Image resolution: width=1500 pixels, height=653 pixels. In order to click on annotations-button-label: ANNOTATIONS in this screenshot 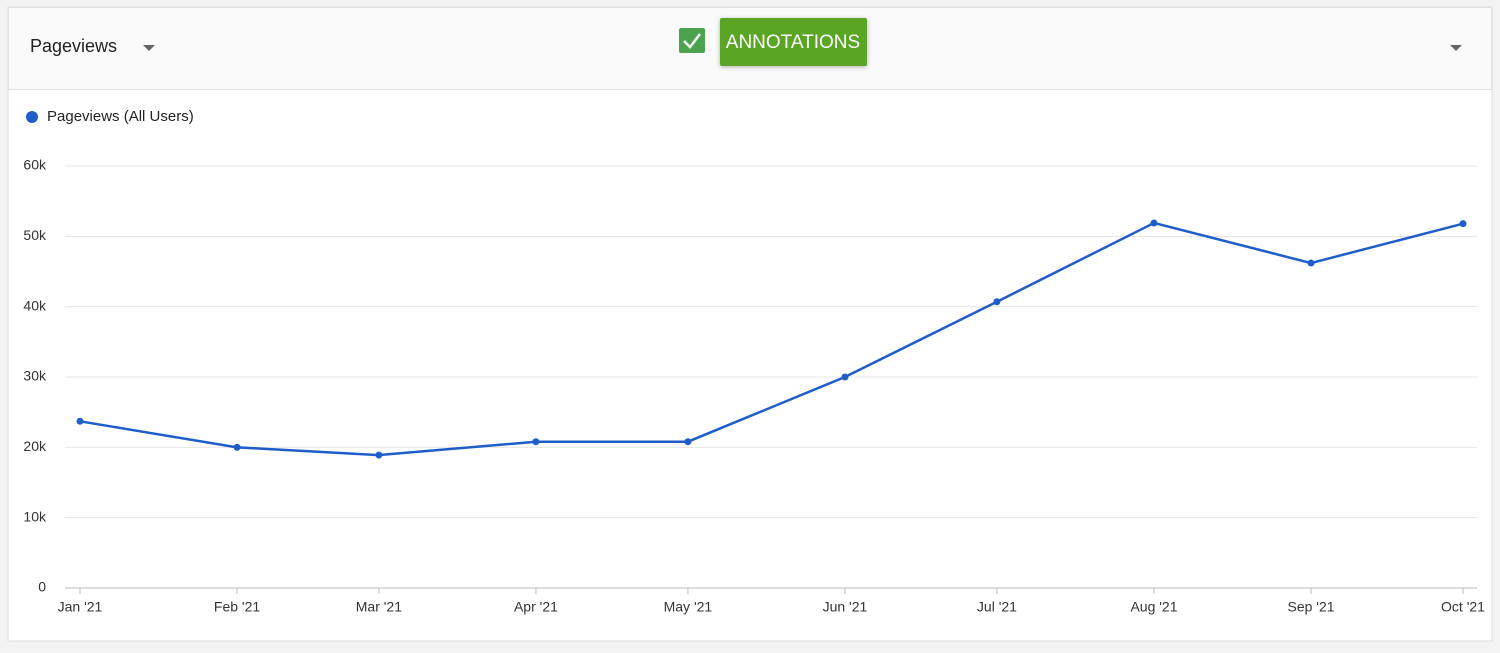, I will do `click(793, 42)`.